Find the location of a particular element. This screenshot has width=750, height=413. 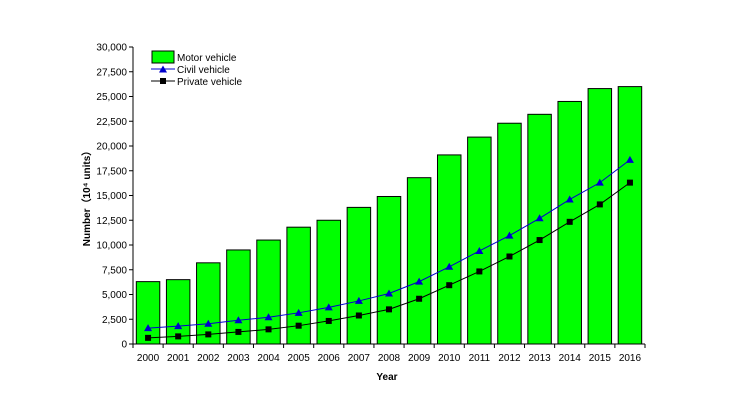

point-civil-vehicle-2006 is located at coordinates (328, 307).